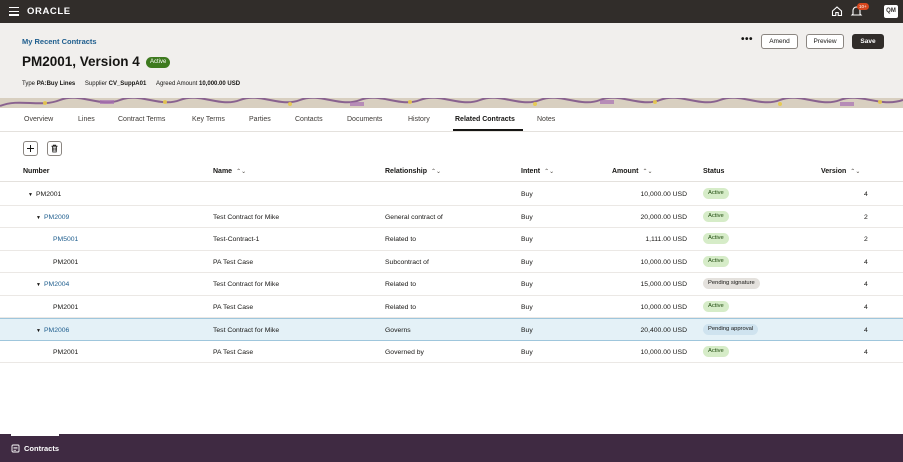  What do you see at coordinates (546, 119) in the screenshot?
I see `tab-notes: Notes` at bounding box center [546, 119].